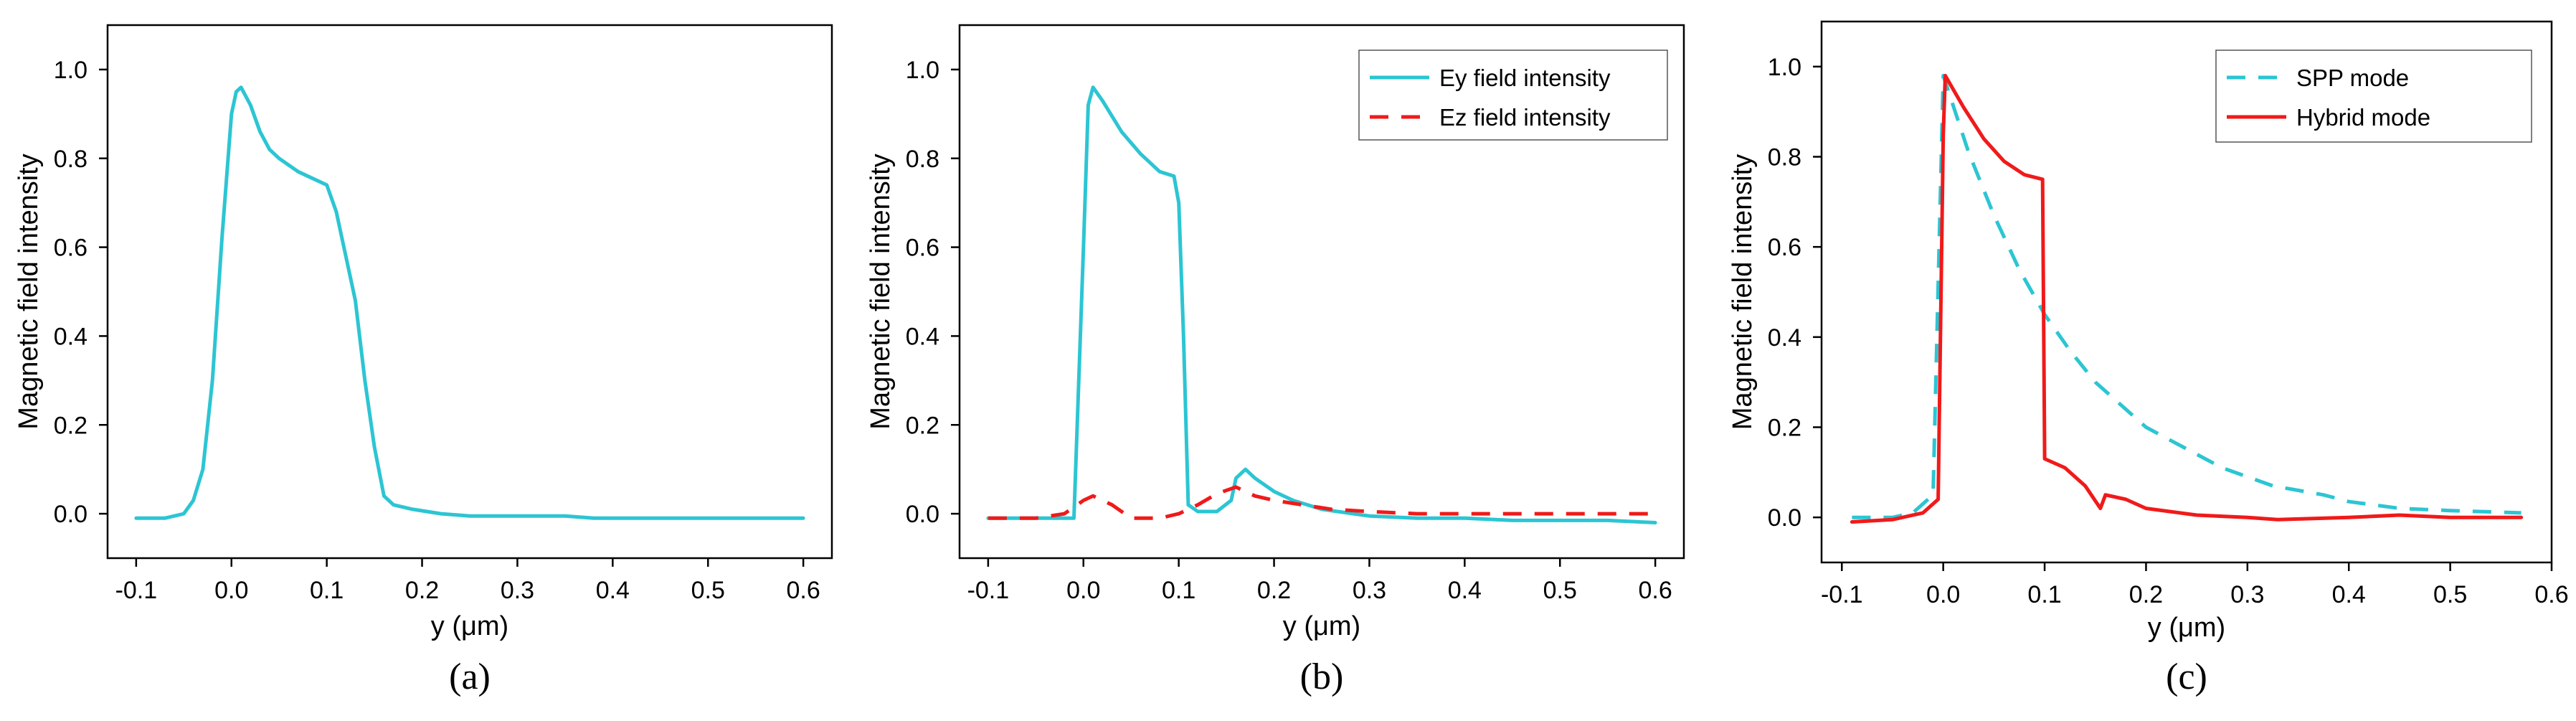 This screenshot has height=721, width=2576. I want to click on legend: Ey field intensity Ez field intensity, so click(1513, 95).